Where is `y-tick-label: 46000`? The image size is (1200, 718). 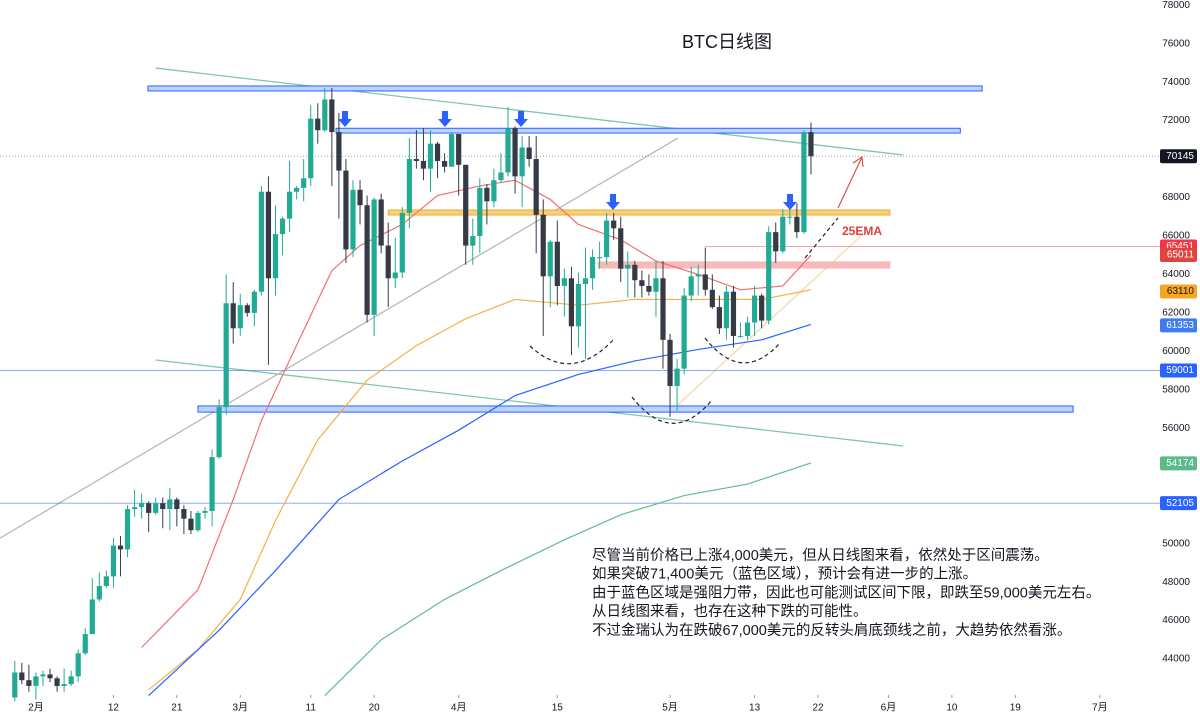 y-tick-label: 46000 is located at coordinates (1176, 620).